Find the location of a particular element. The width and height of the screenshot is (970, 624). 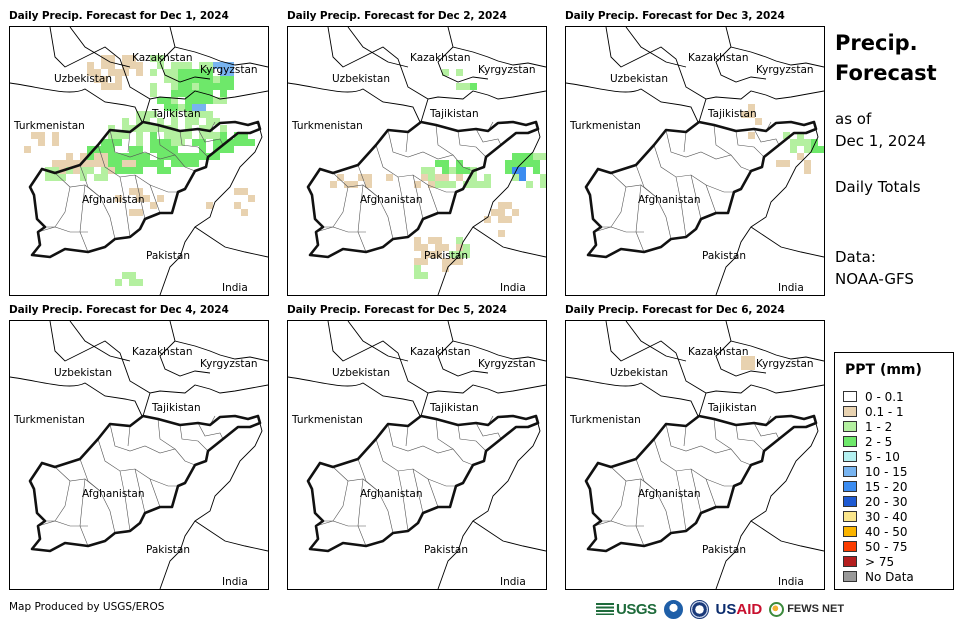

tajikistan-label: Tajikistan is located at coordinates (732, 114).